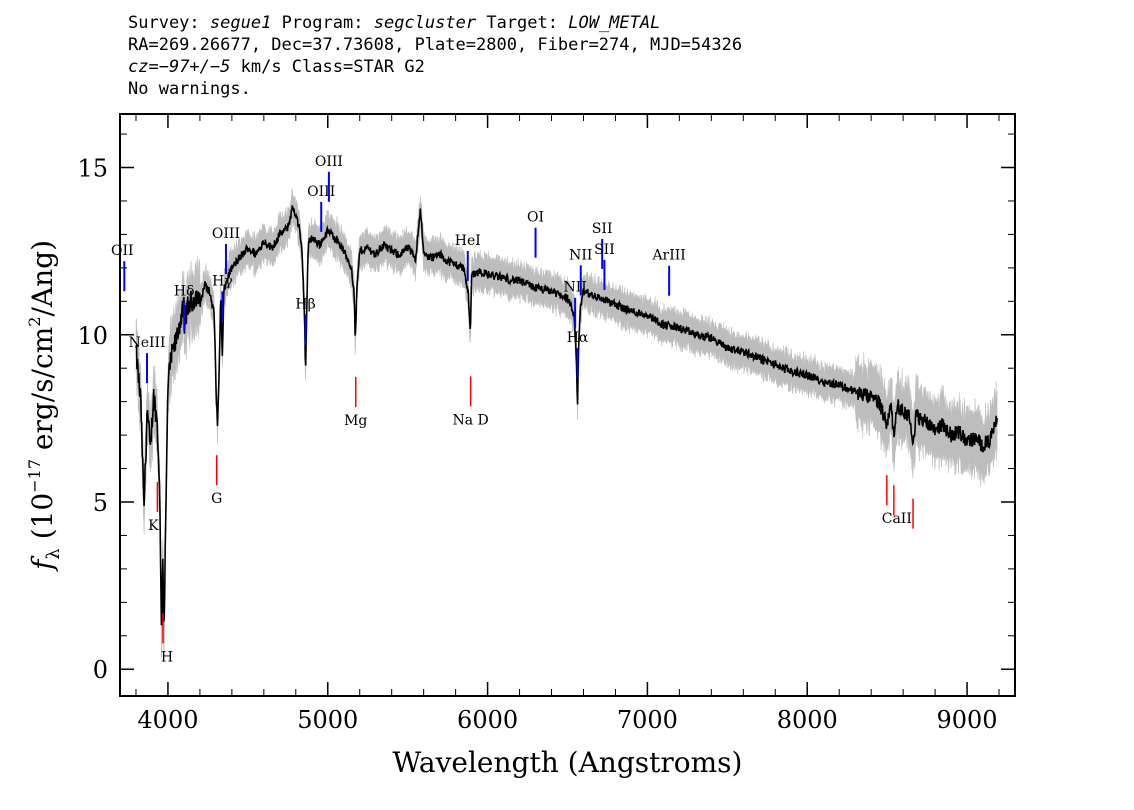  Describe the element at coordinates (327, 67) in the screenshot. I see `cz-unit: km/s Class=STAR G2` at that location.